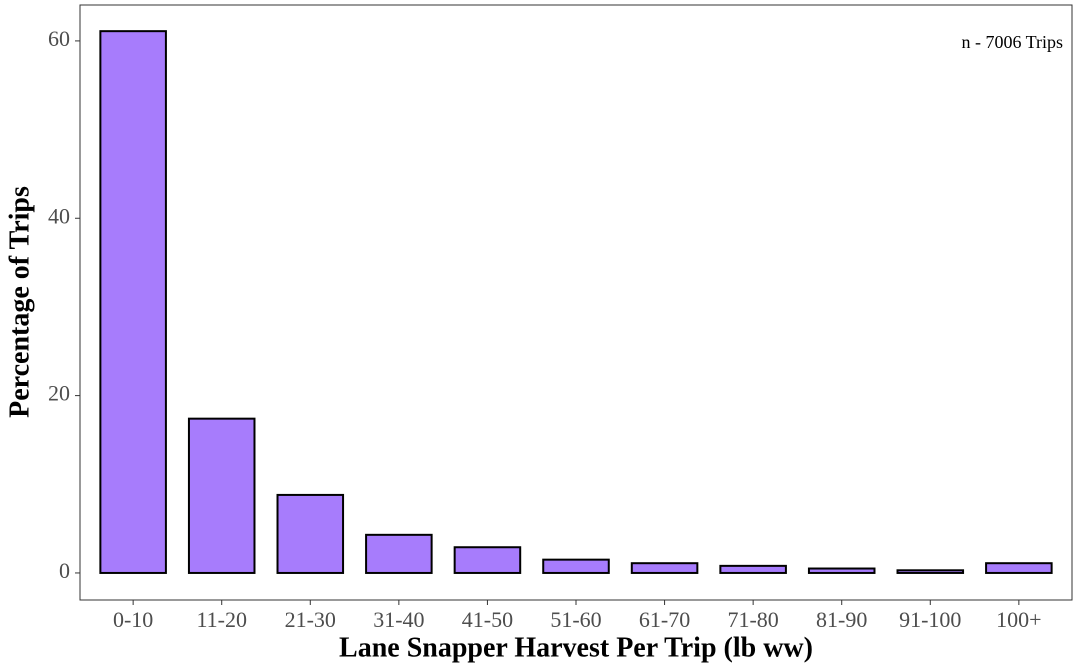  I want to click on annotation: n - 7006 Trips, so click(1012, 42).